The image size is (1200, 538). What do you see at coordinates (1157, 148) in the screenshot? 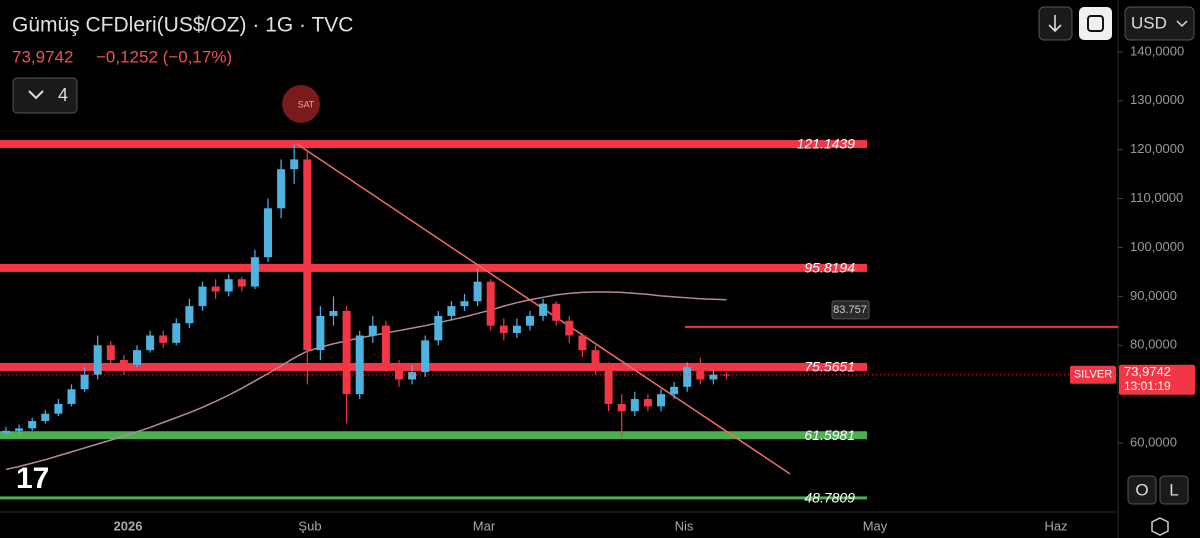
I see `y-tick-label: 120,0000` at bounding box center [1157, 148].